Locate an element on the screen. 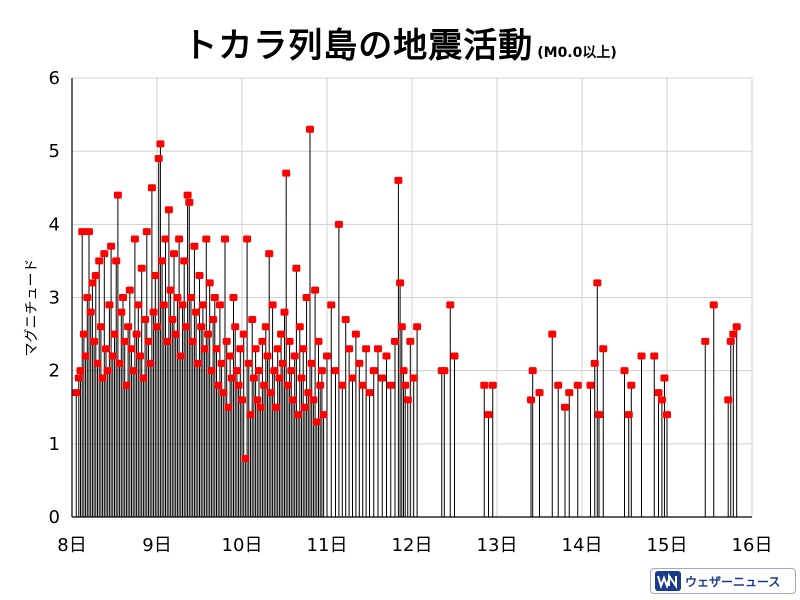 This screenshot has height=600, width=800. y-tick-label: 2 is located at coordinates (54, 371).